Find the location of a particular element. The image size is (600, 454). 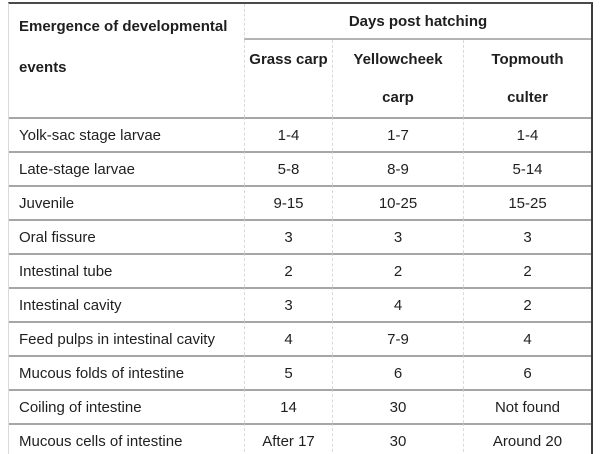

column-header-topmouth-culter: Topmouth culter is located at coordinates (527, 78).